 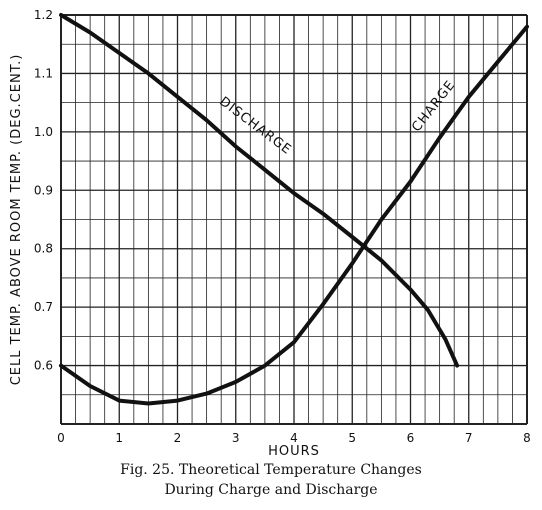 What do you see at coordinates (43, 73) in the screenshot?
I see `y-tick-label: 1.1` at bounding box center [43, 73].